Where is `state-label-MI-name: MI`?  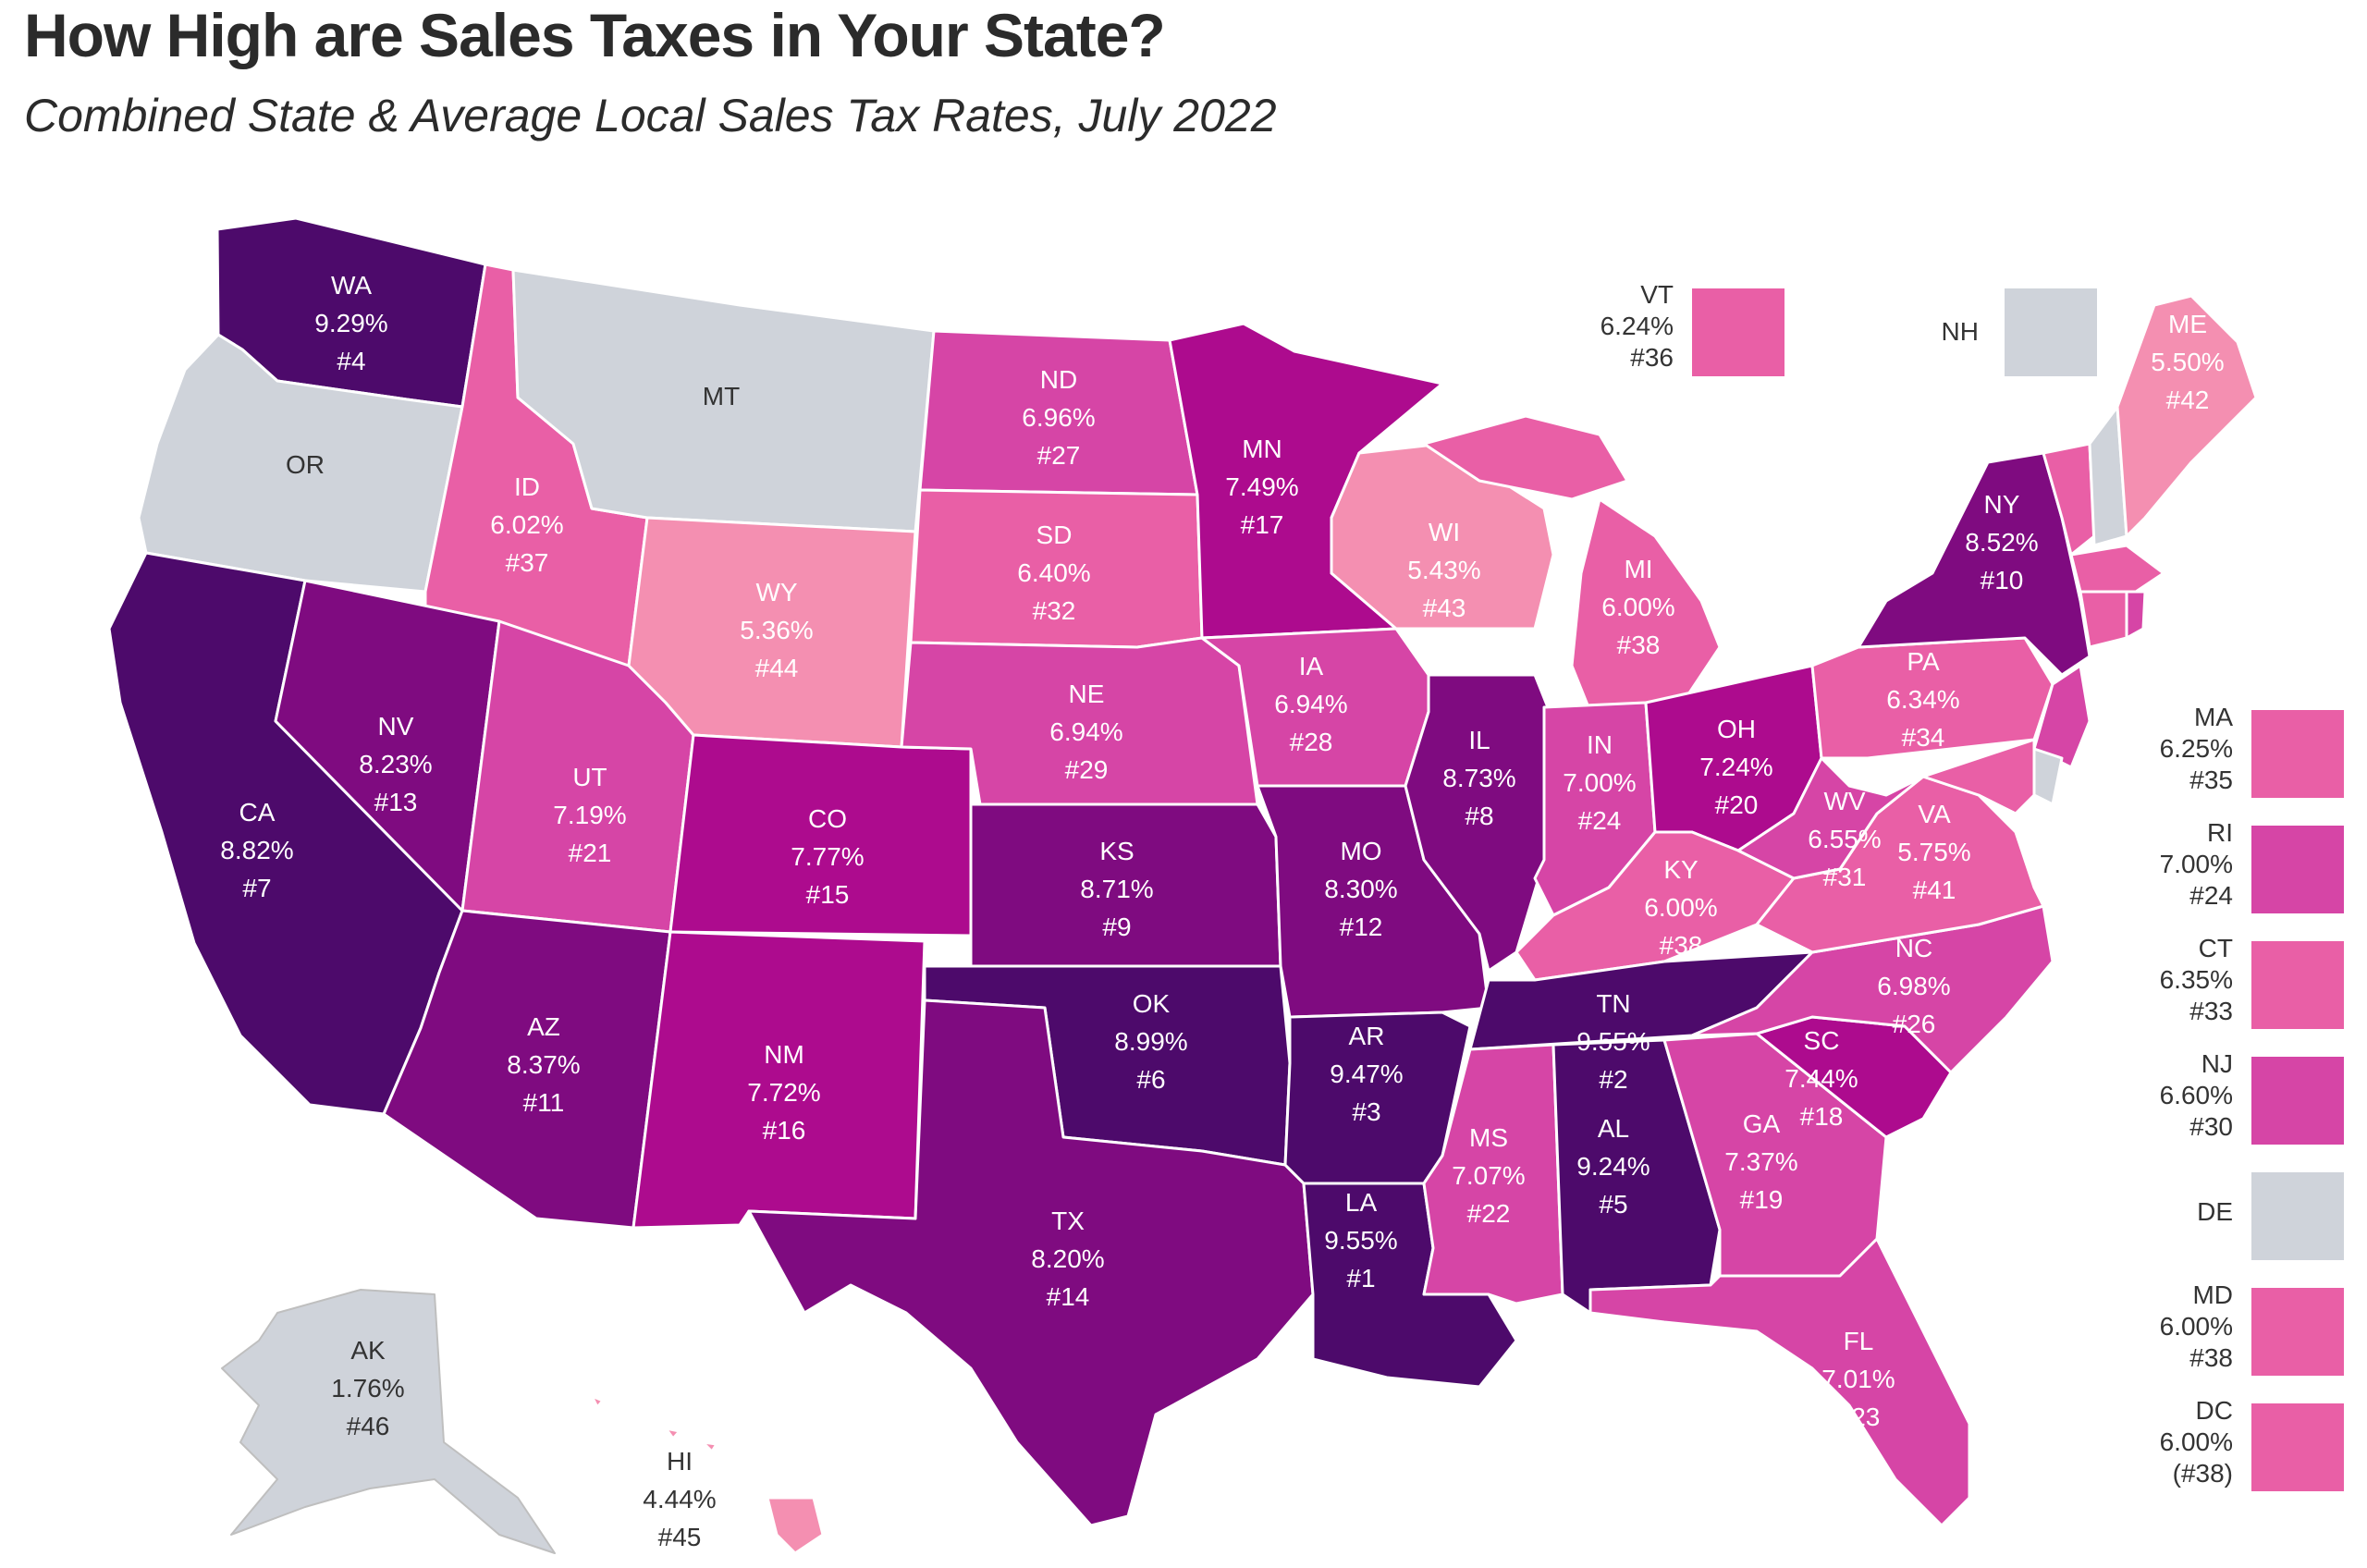
state-label-MI-name: MI is located at coordinates (1638, 569).